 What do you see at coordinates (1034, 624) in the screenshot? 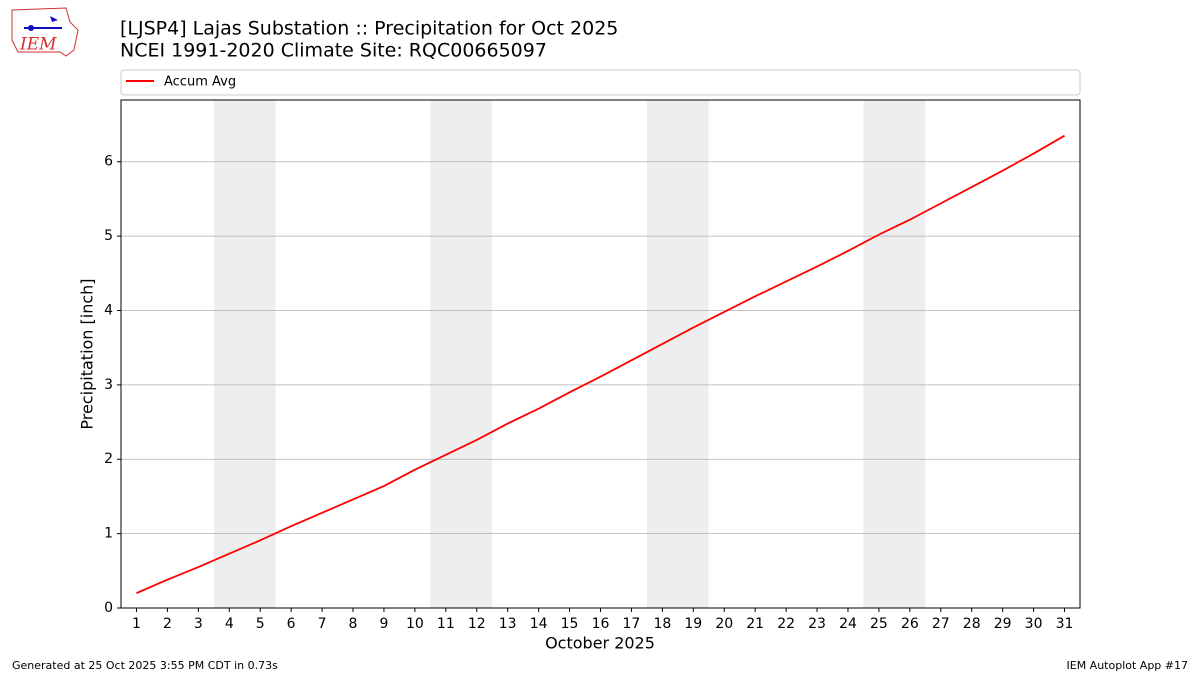
I see `x-tick-label: 30` at bounding box center [1034, 624].